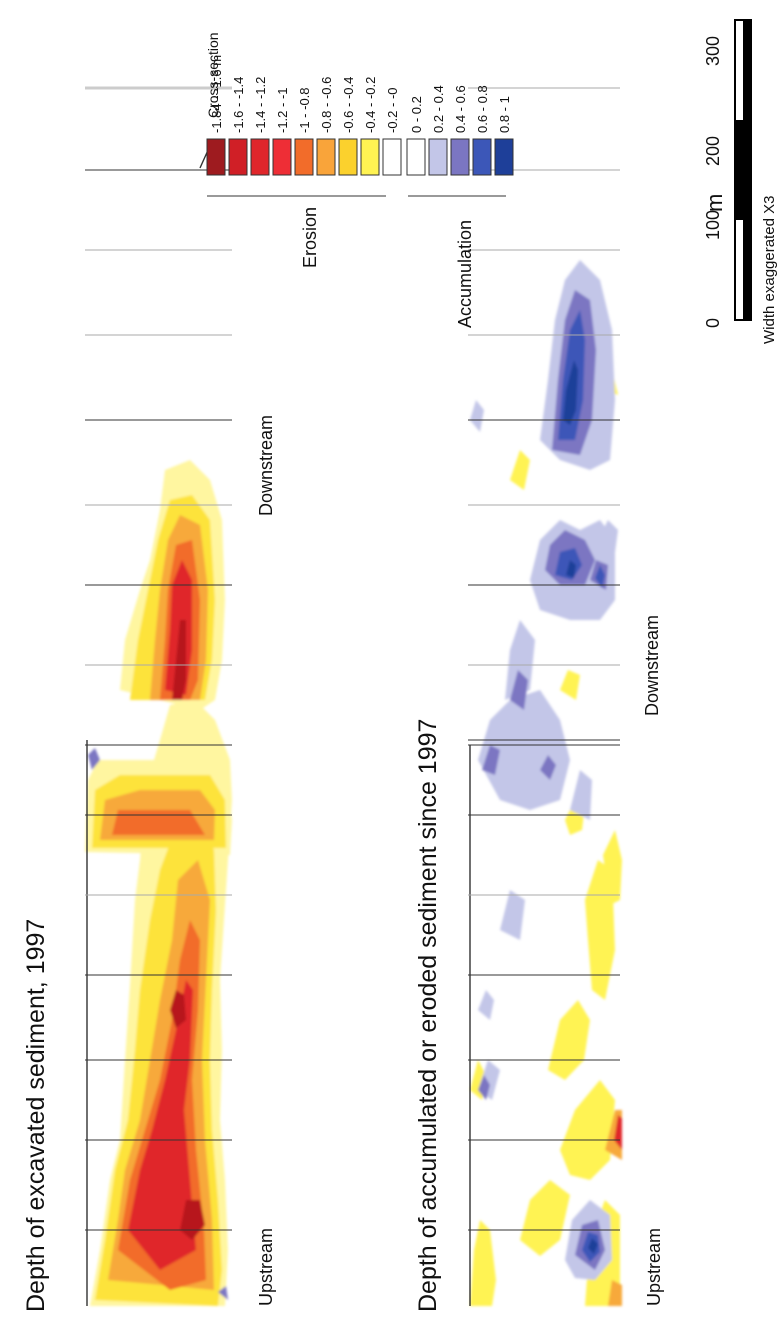  I want to click on legend-swatch-label: -1.6 - -1.4, so click(238, 105).